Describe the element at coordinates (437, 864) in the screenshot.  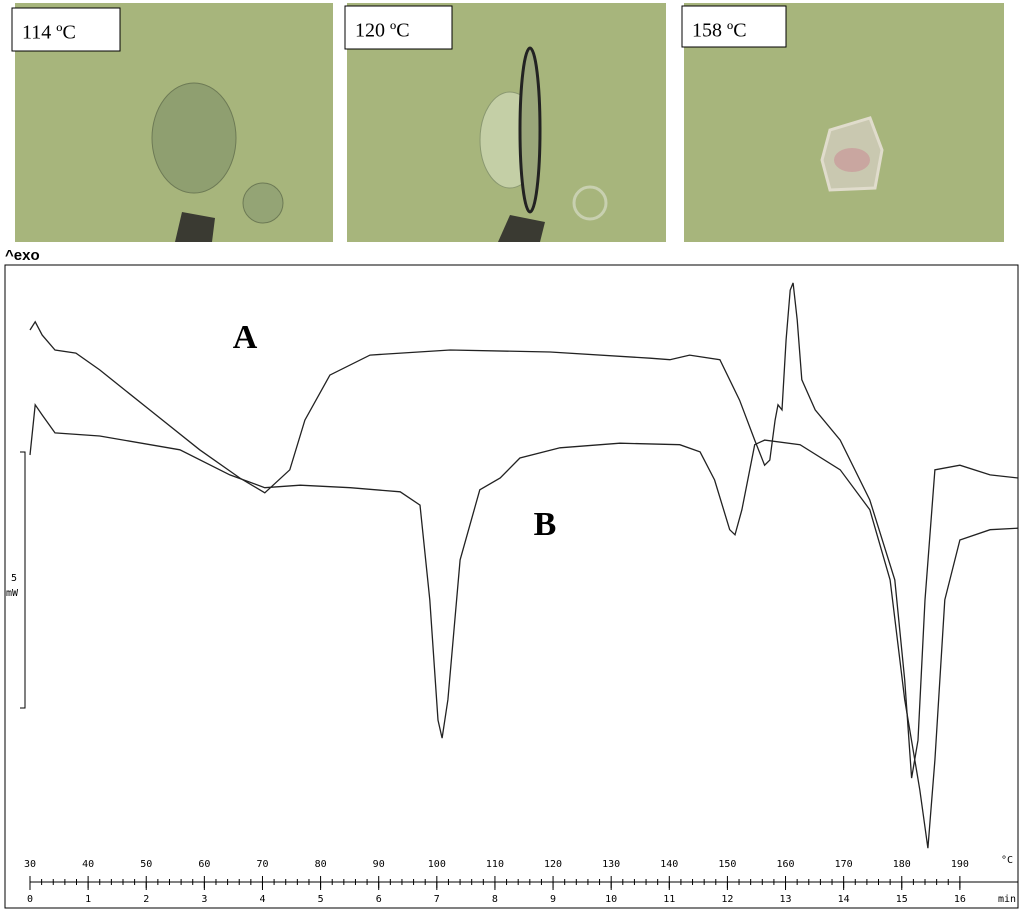
I see `x-tick-label: 100` at that location.